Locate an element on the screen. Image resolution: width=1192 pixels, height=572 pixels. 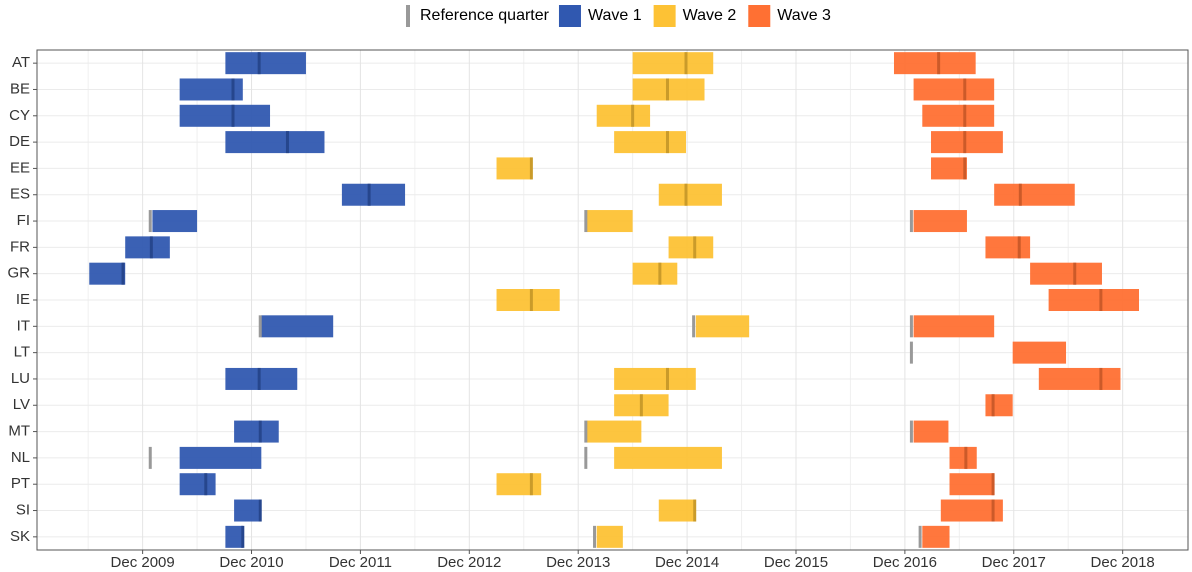
y-tick-label: CY is located at coordinates (19, 115).